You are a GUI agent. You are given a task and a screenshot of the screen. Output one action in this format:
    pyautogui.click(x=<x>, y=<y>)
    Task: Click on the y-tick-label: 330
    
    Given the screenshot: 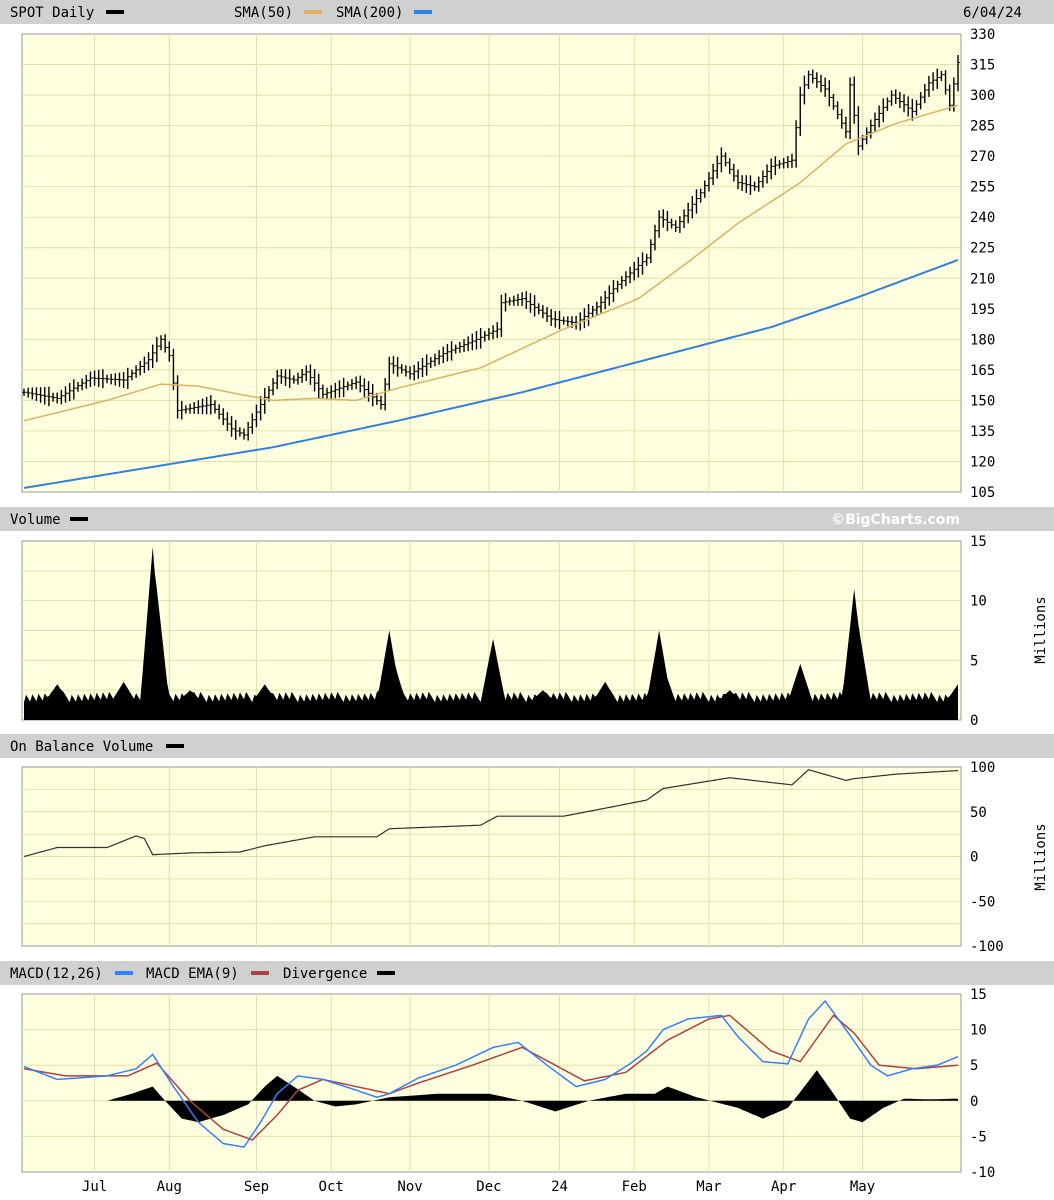 What is the action you would take?
    pyautogui.click(x=982, y=35)
    